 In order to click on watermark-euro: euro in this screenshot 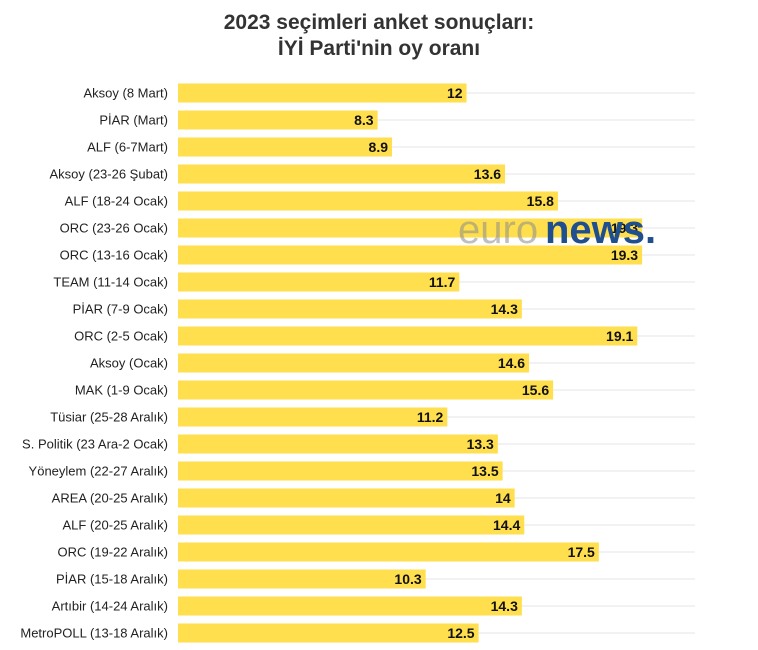, I will do `click(498, 230)`.